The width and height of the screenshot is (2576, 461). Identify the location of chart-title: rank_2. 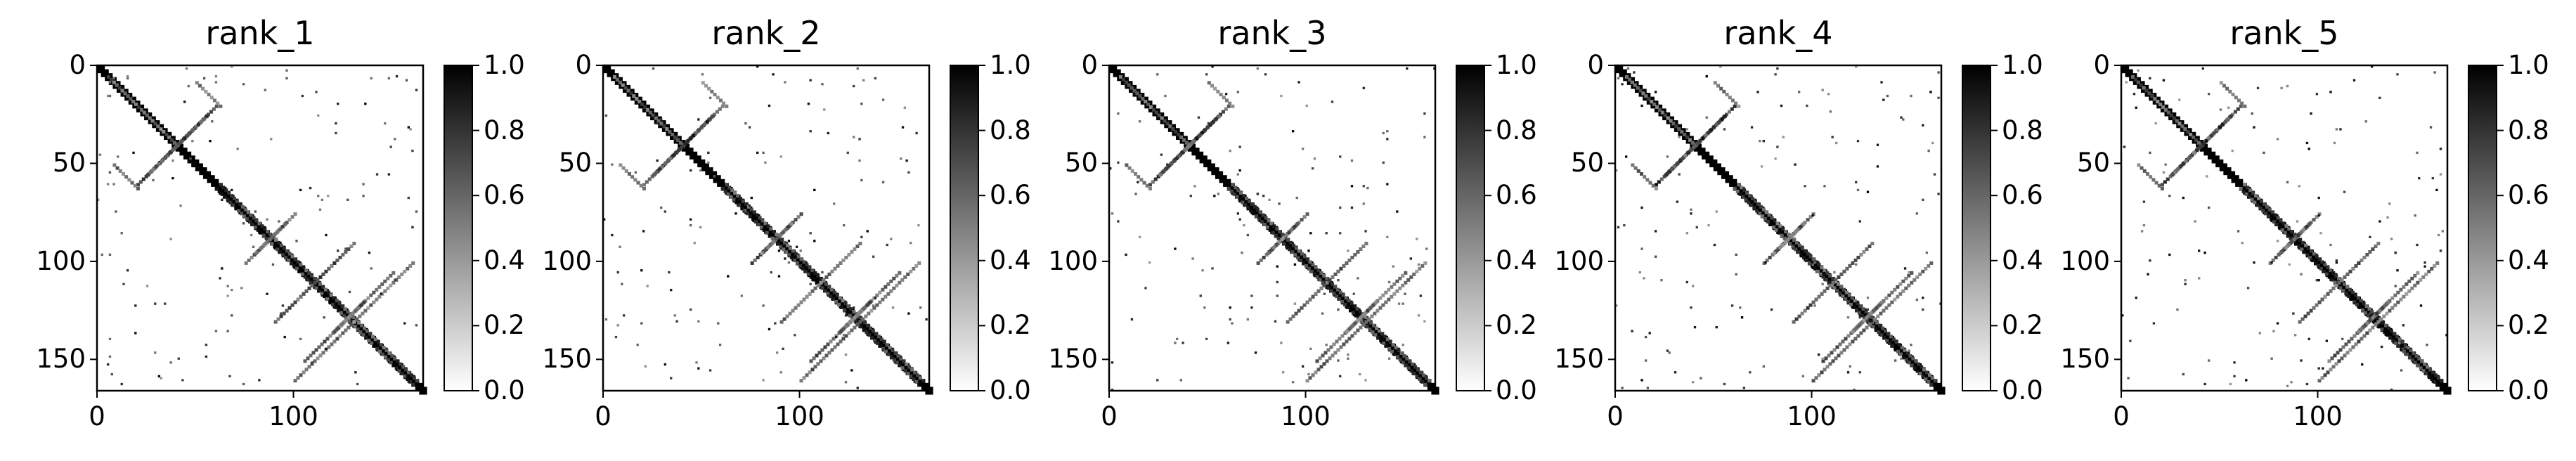
(766, 33).